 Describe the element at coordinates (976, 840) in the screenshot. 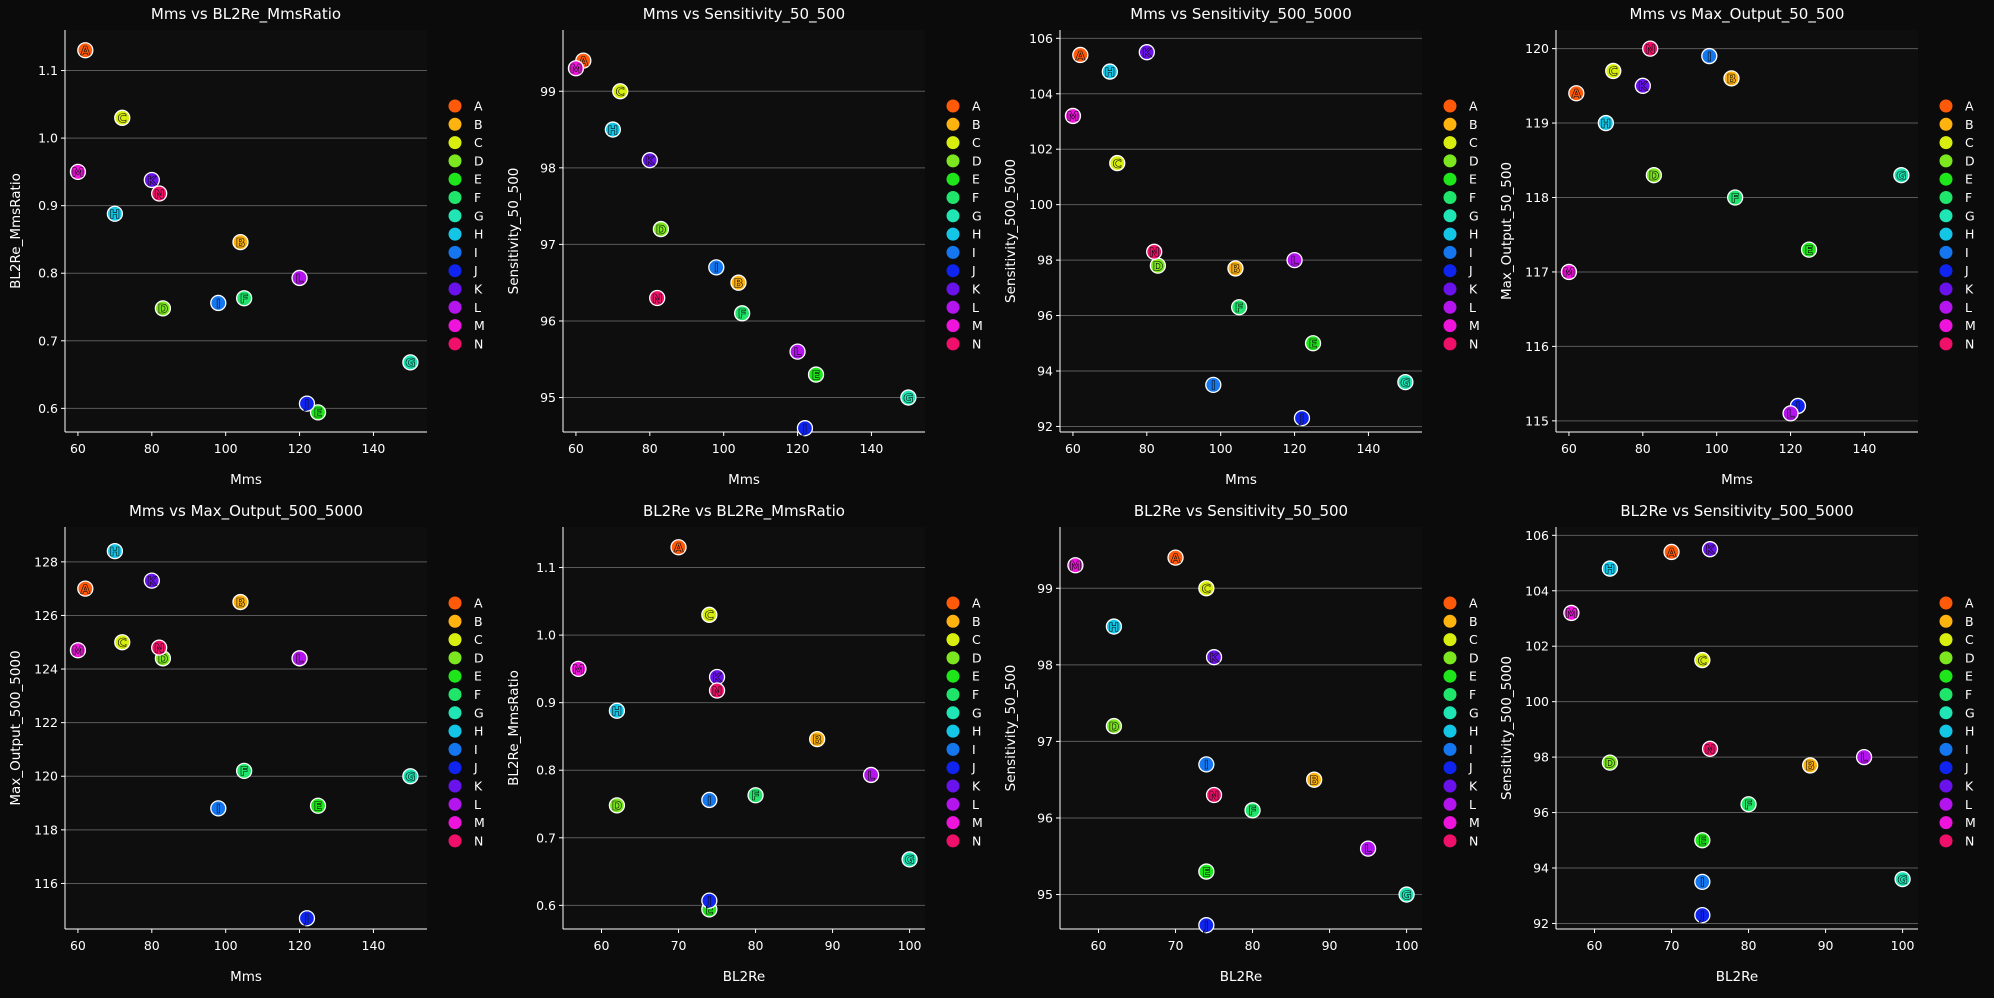

I see `legend-entry-N: N` at that location.